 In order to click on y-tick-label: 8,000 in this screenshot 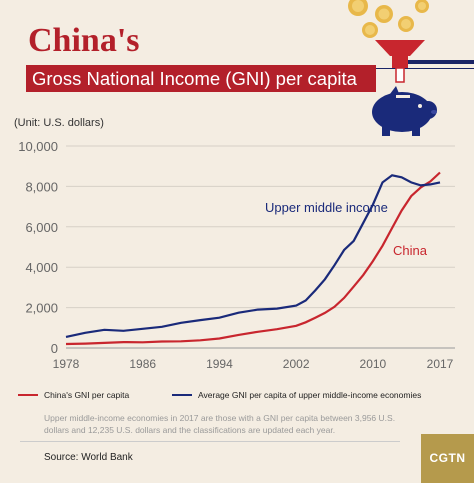, I will do `click(41, 186)`.